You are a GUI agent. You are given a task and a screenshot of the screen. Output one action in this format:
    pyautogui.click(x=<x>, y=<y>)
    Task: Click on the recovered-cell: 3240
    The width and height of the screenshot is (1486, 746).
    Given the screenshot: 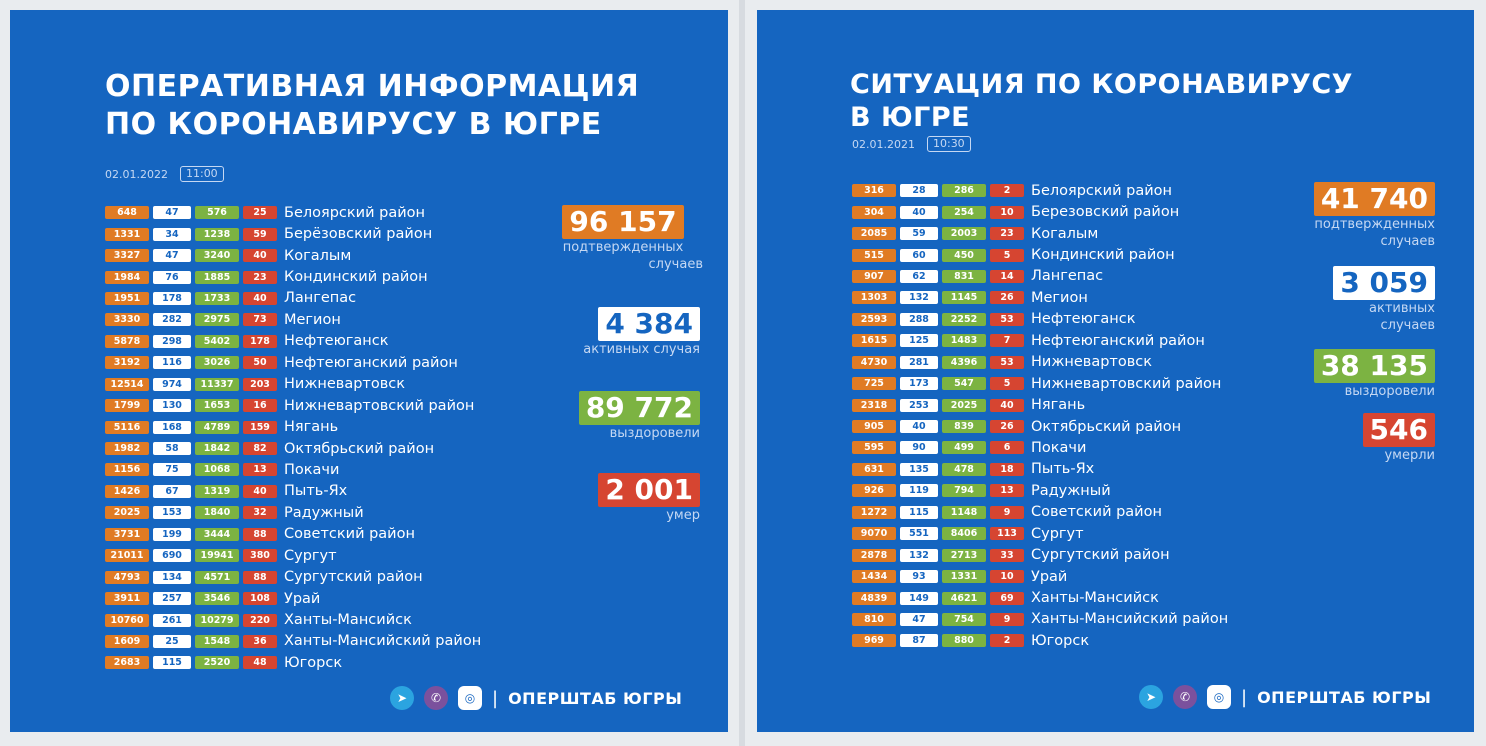 What is the action you would take?
    pyautogui.click(x=217, y=256)
    